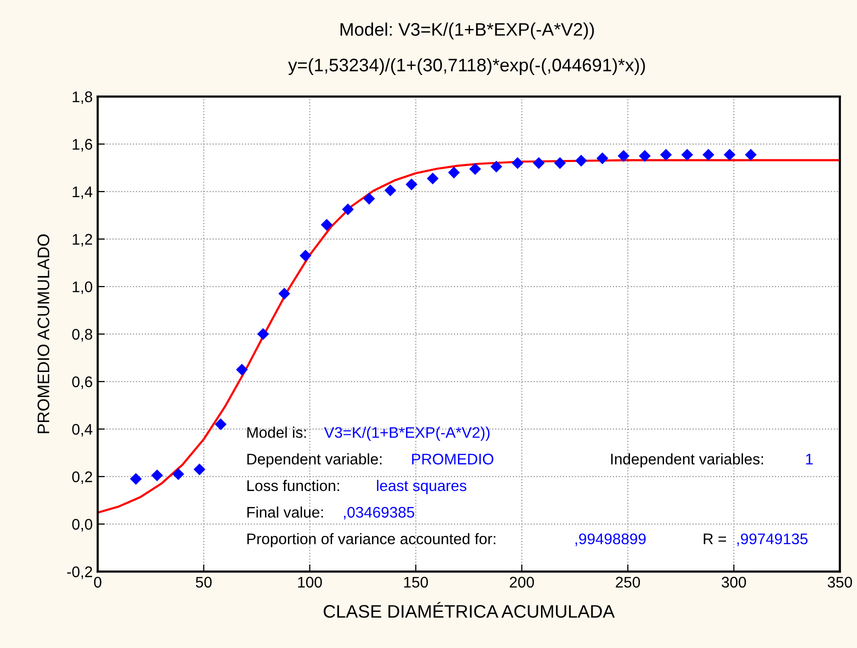 The image size is (857, 648). Describe the element at coordinates (79, 573) in the screenshot. I see `y-tick-label: -0,2` at that location.